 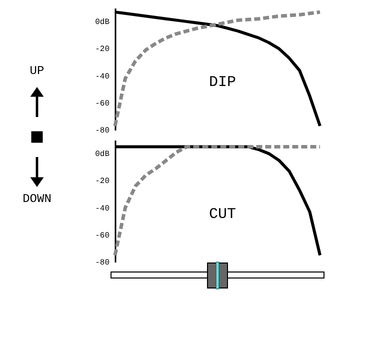 What do you see at coordinates (37, 71) in the screenshot?
I see `text: UP` at bounding box center [37, 71].